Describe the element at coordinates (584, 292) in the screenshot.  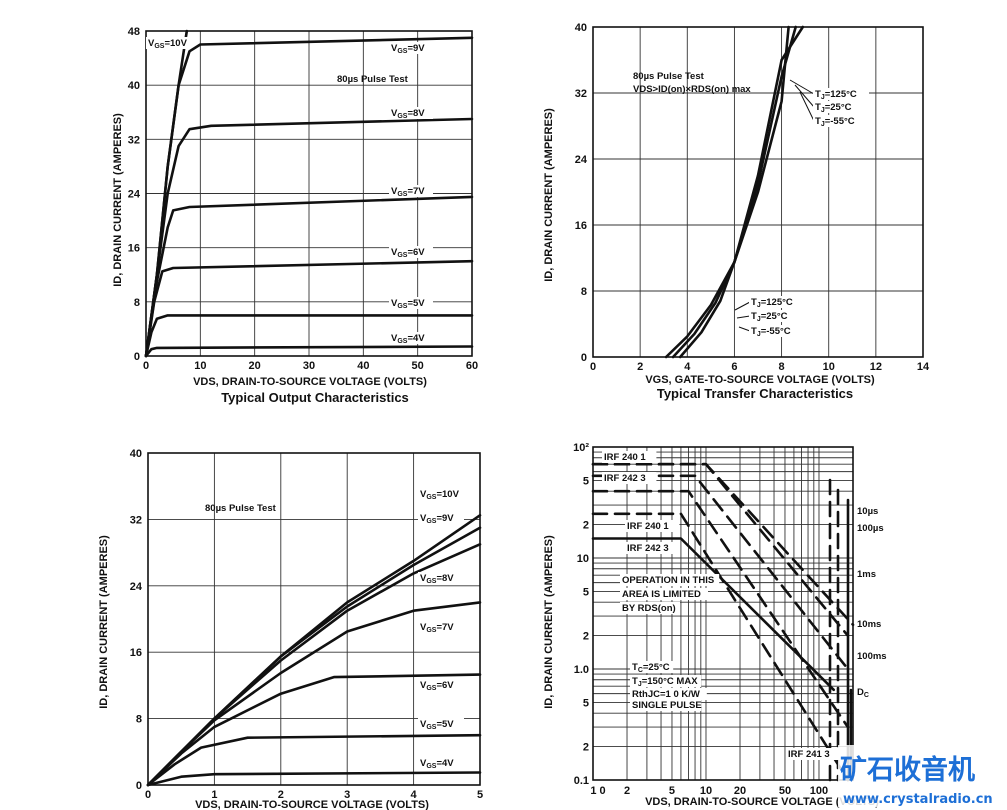
I see `c2-ytick: 8` at that location.